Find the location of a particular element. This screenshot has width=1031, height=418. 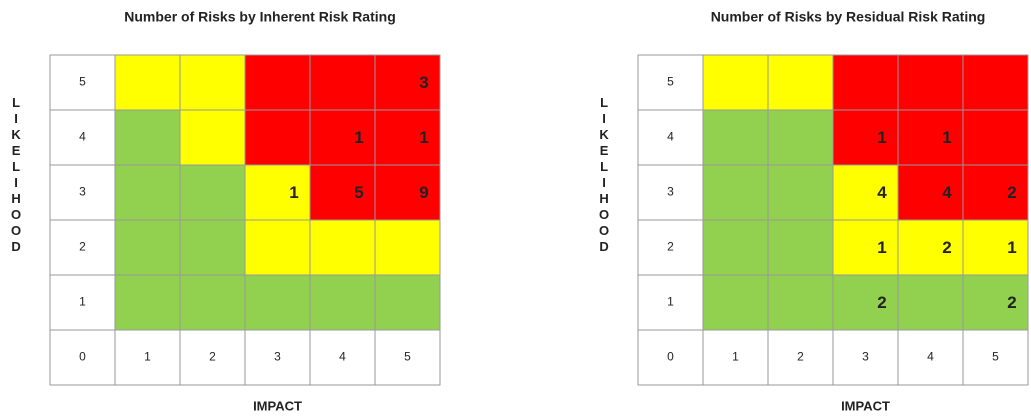

x-tick-label: 4 is located at coordinates (930, 357).